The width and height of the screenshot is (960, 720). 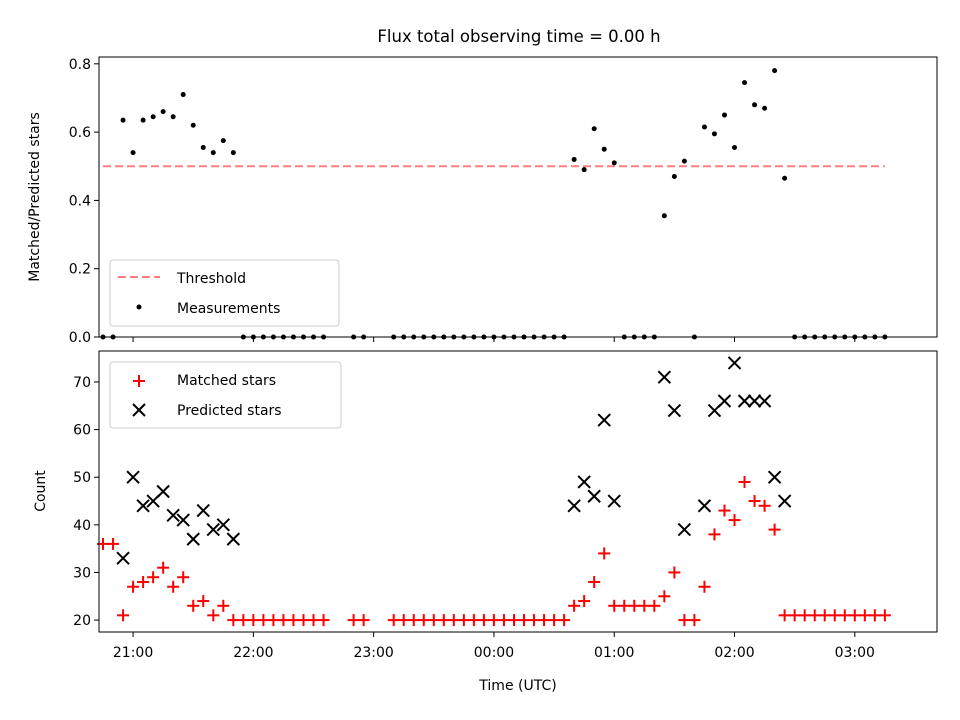 What do you see at coordinates (80, 65) in the screenshot?
I see `top-y-tick-label: 0.8` at bounding box center [80, 65].